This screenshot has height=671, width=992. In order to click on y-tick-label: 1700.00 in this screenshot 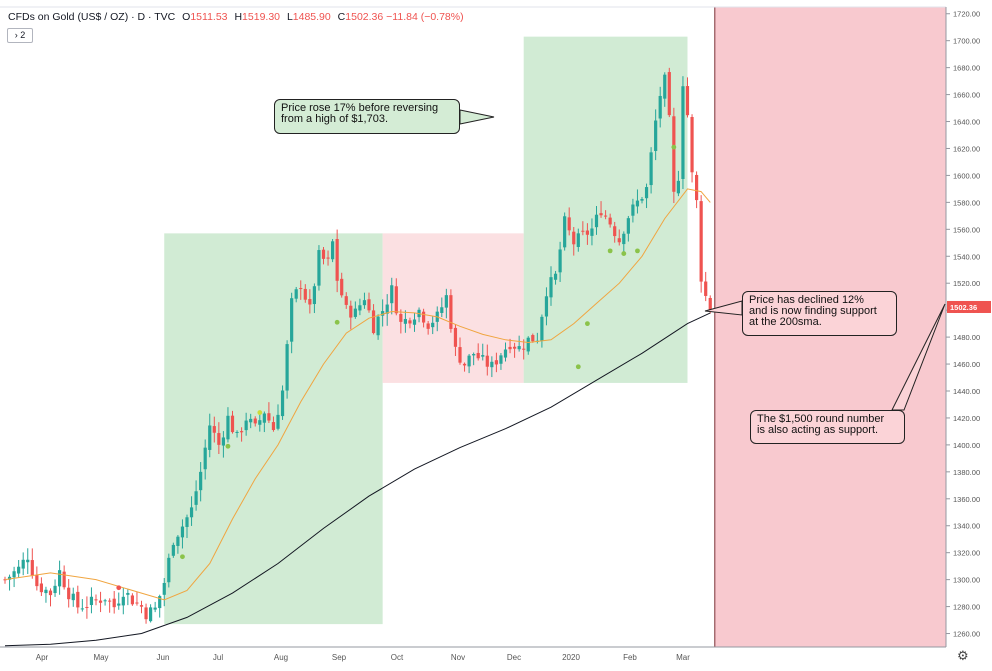, I will do `click(966, 41)`.